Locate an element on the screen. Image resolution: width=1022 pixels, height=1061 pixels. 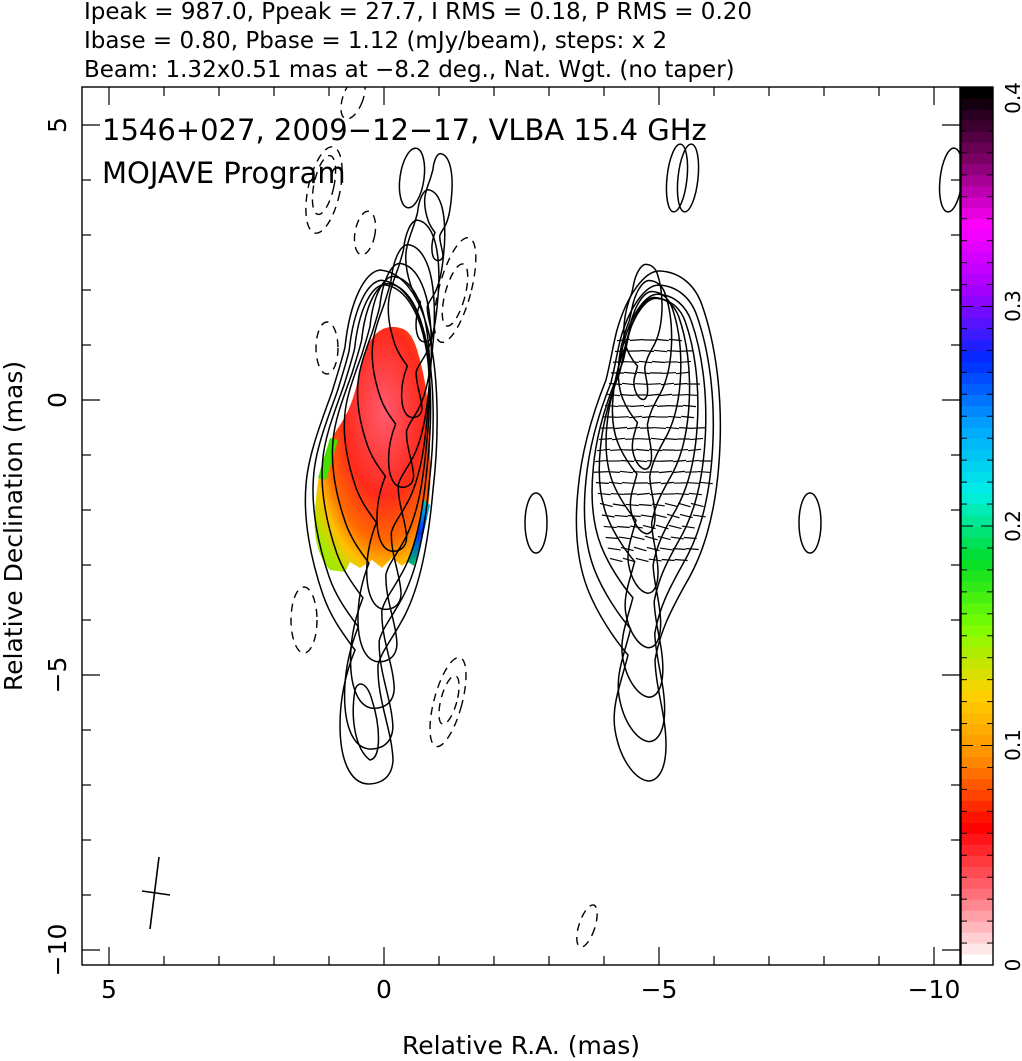
program-annotation: MOJAVE Program is located at coordinates (224, 173).